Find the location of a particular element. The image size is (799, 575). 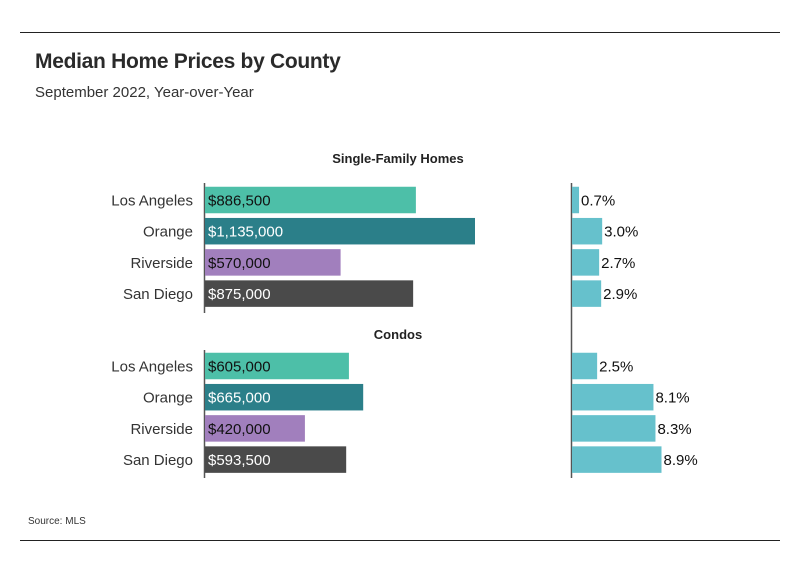

price-bar-single-family-san-diego is located at coordinates (309, 293).